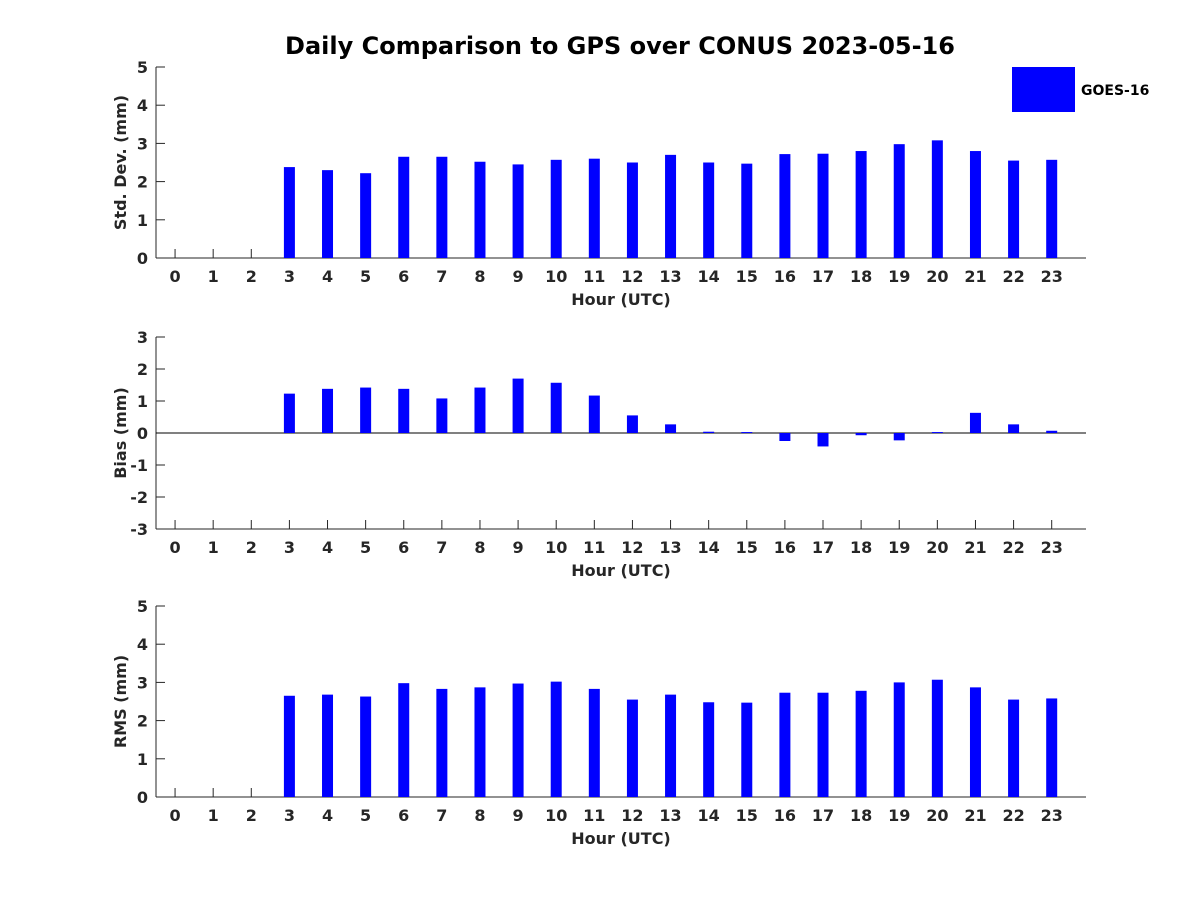 The width and height of the screenshot is (1200, 900). I want to click on rms-mm-x-tick-label: 5, so click(365, 815).